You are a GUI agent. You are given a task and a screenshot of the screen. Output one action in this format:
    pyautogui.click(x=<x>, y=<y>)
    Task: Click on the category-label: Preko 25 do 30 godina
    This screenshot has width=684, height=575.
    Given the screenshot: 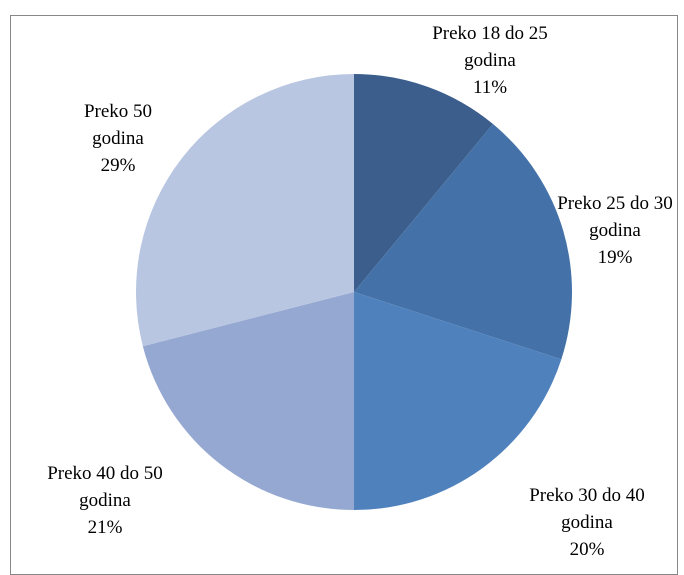 What is the action you would take?
    pyautogui.click(x=615, y=217)
    